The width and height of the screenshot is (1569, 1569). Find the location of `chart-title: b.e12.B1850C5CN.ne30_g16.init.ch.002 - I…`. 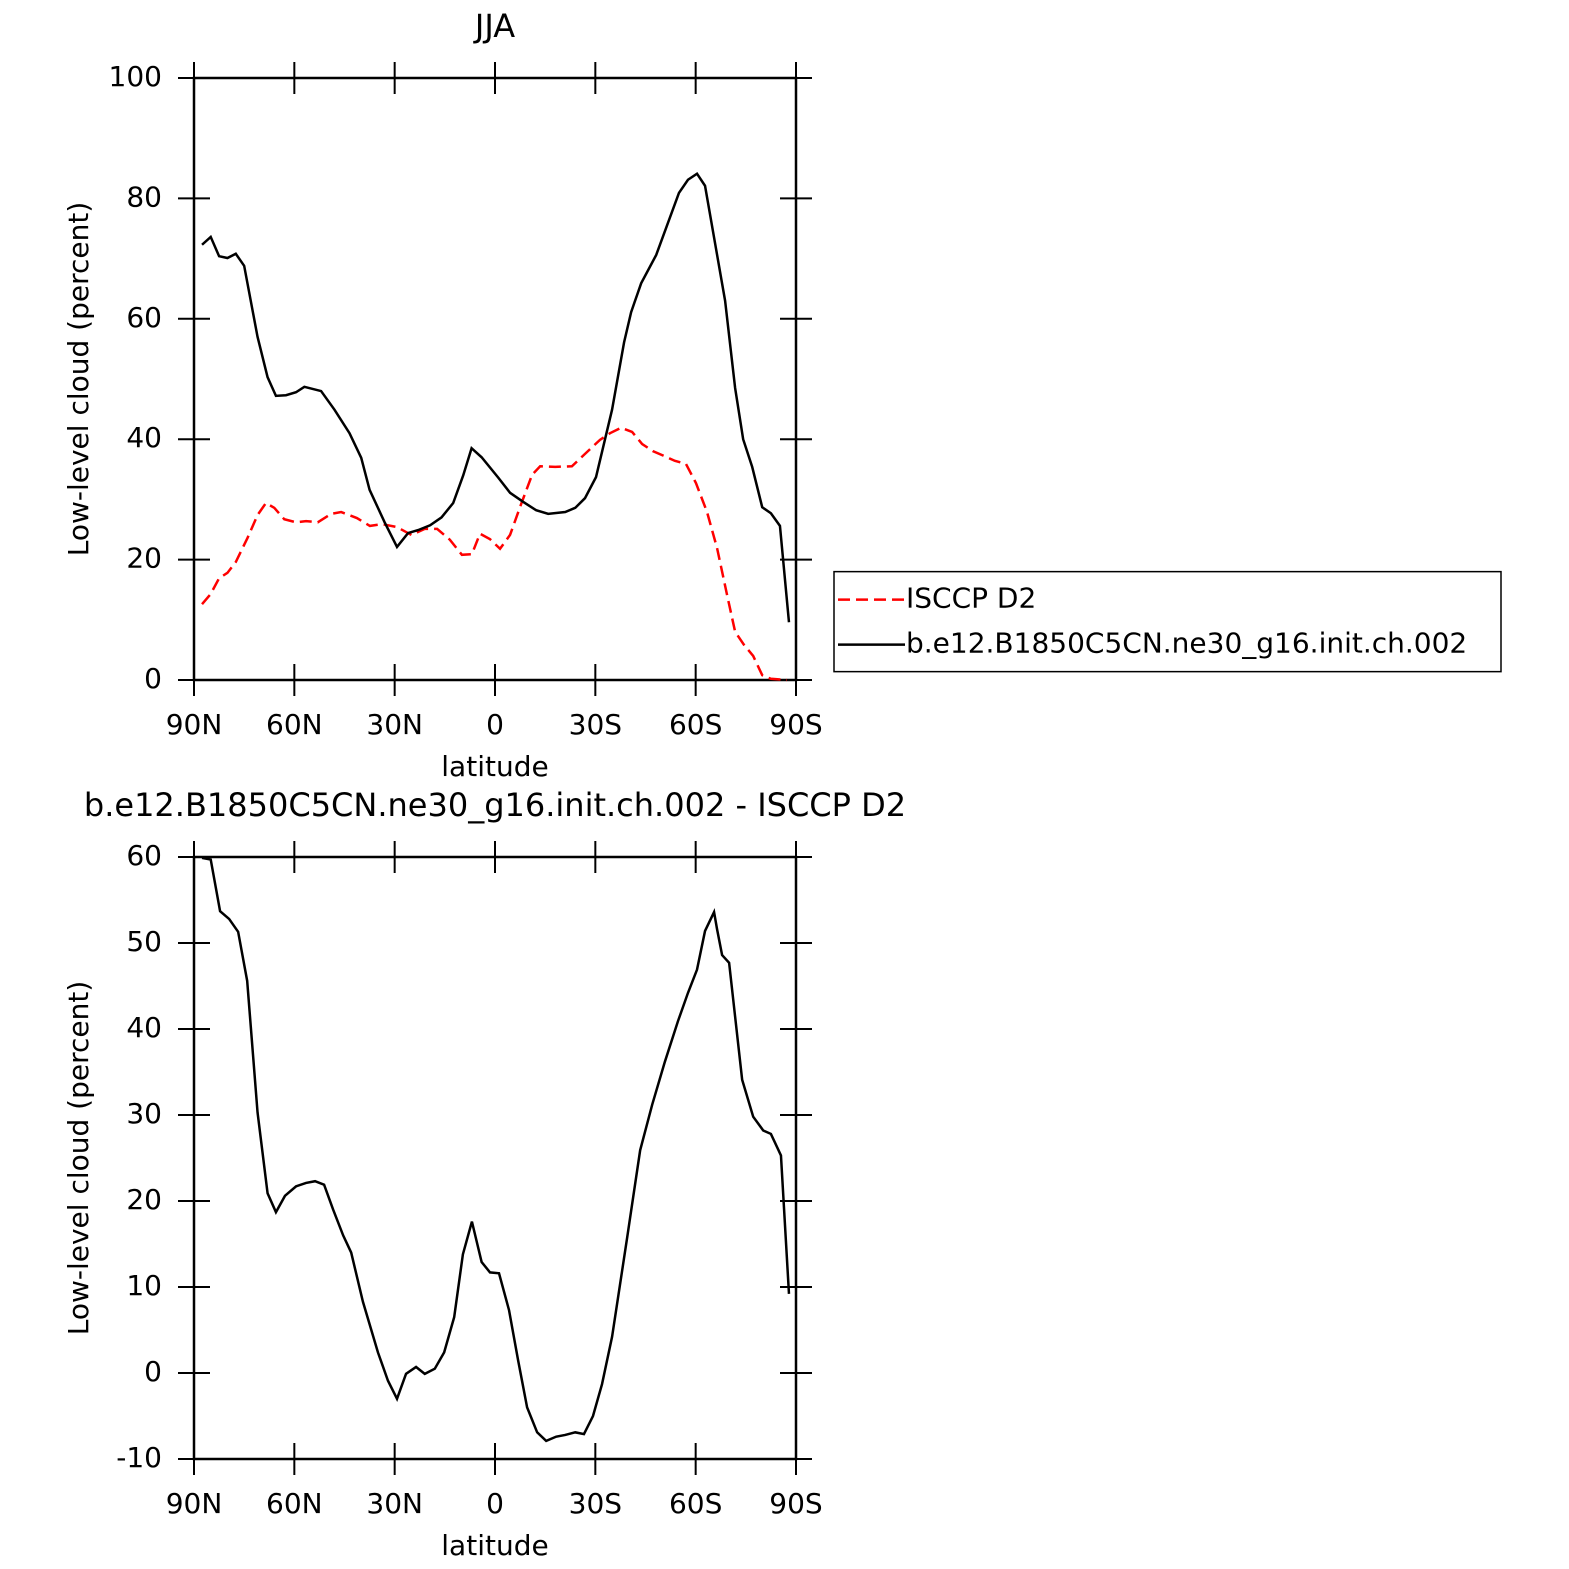

chart-title: b.e12.B1850C5CN.ne30_g16.init.ch.002 - I… is located at coordinates (495, 805).